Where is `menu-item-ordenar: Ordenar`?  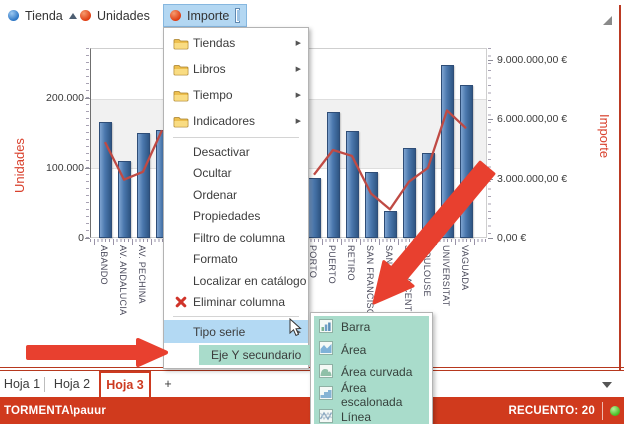 menu-item-ordenar: Ordenar is located at coordinates (236, 195).